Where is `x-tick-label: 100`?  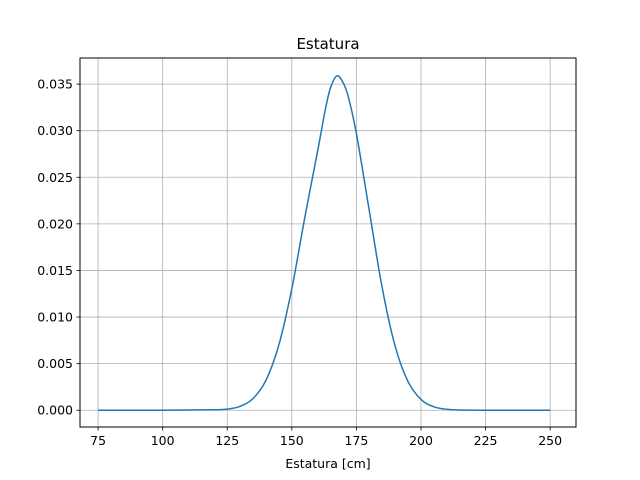
x-tick-label: 100 is located at coordinates (163, 440).